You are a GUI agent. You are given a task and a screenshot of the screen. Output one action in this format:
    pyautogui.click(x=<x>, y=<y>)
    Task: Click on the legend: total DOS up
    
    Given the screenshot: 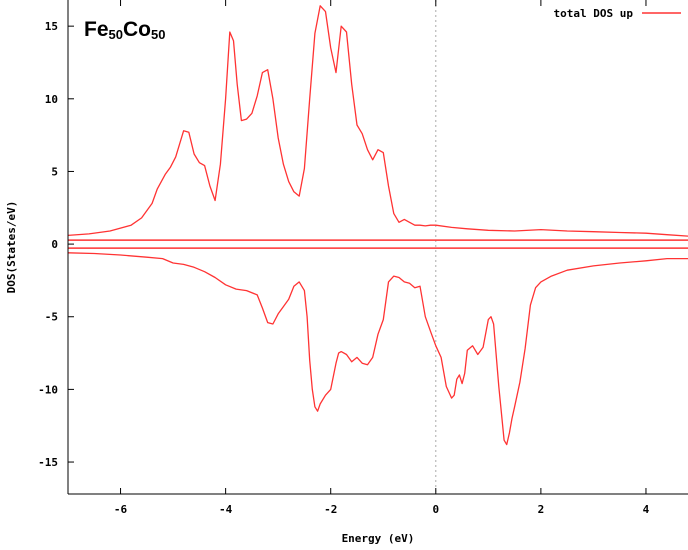 What is the action you would take?
    pyautogui.click(x=617, y=13)
    